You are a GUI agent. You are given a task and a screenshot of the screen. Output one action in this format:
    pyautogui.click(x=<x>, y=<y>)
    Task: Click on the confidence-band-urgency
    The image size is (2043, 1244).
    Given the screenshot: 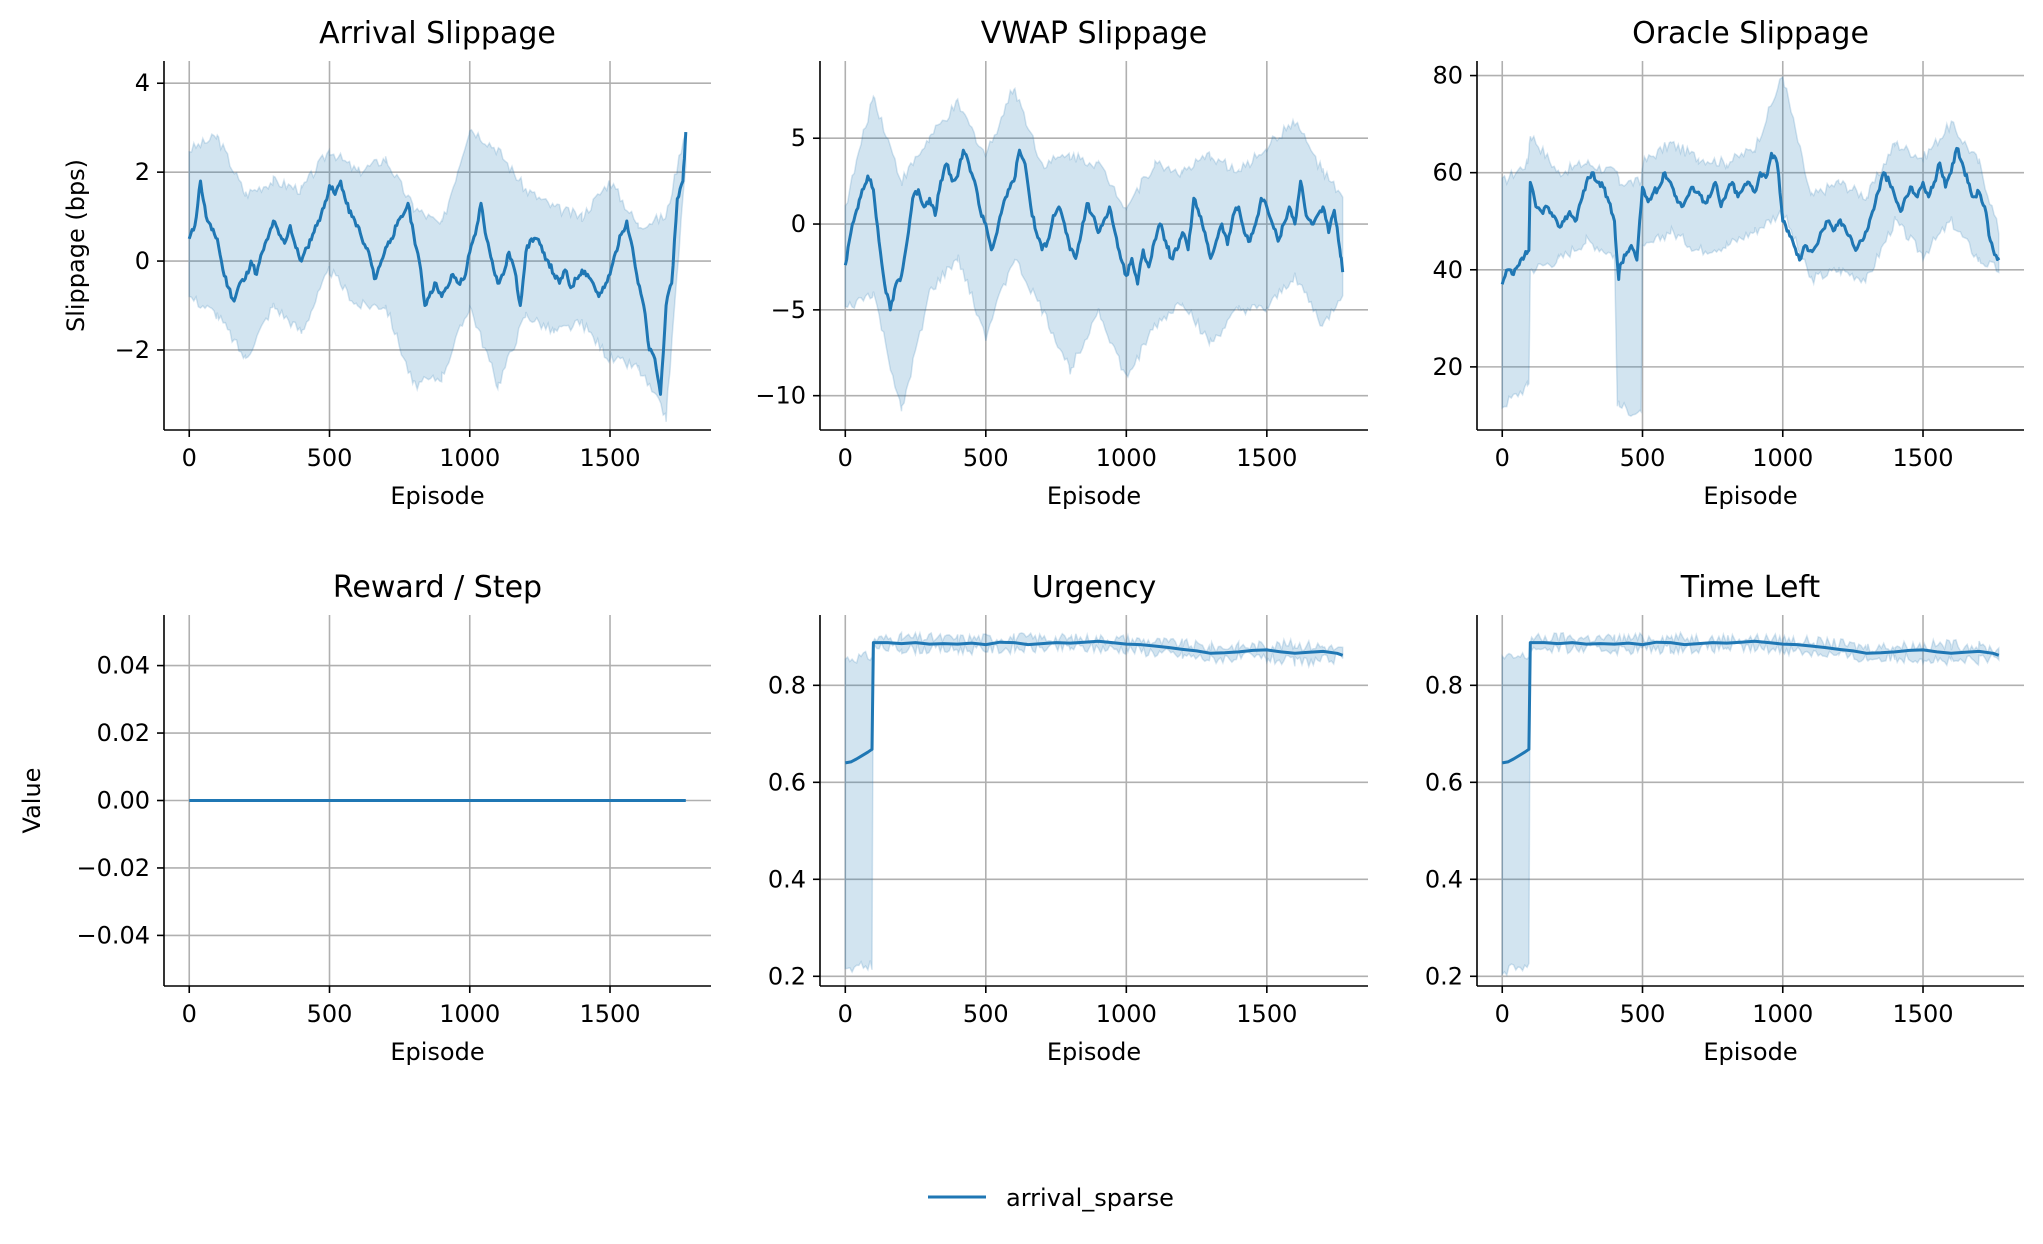 What is the action you would take?
    pyautogui.click(x=1094, y=802)
    